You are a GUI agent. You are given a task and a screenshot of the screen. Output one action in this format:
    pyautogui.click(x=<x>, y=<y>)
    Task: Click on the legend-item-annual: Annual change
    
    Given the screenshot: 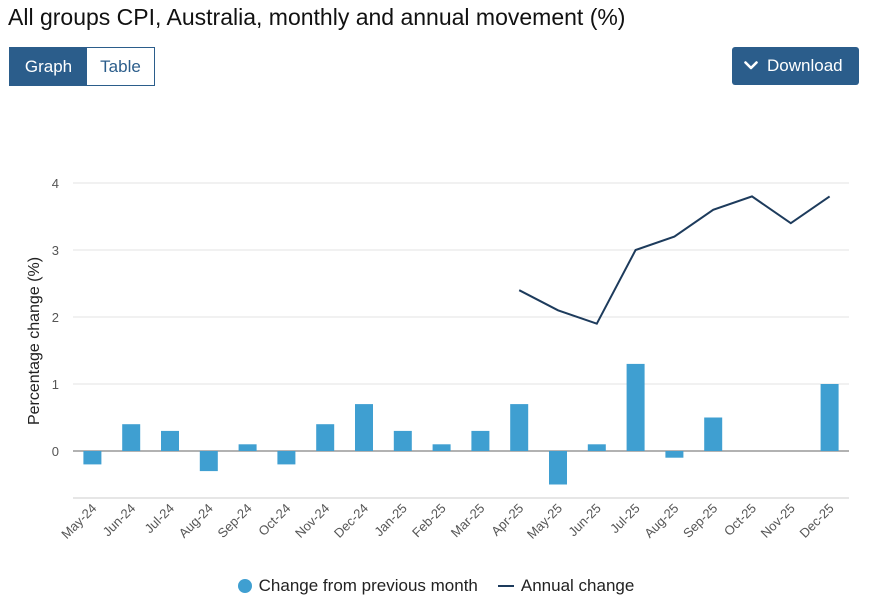 What is the action you would take?
    pyautogui.click(x=566, y=586)
    